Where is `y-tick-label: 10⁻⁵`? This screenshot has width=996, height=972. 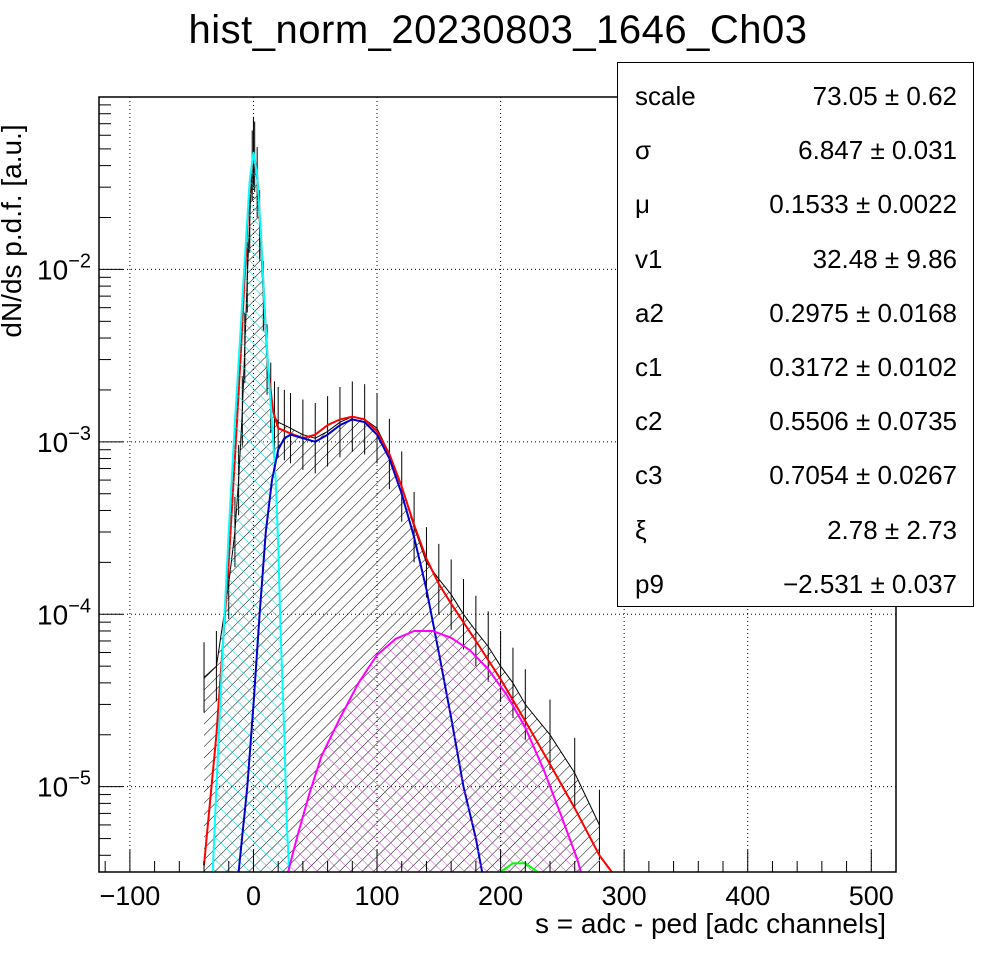
y-tick-label: 10⁻⁵ is located at coordinates (64, 785).